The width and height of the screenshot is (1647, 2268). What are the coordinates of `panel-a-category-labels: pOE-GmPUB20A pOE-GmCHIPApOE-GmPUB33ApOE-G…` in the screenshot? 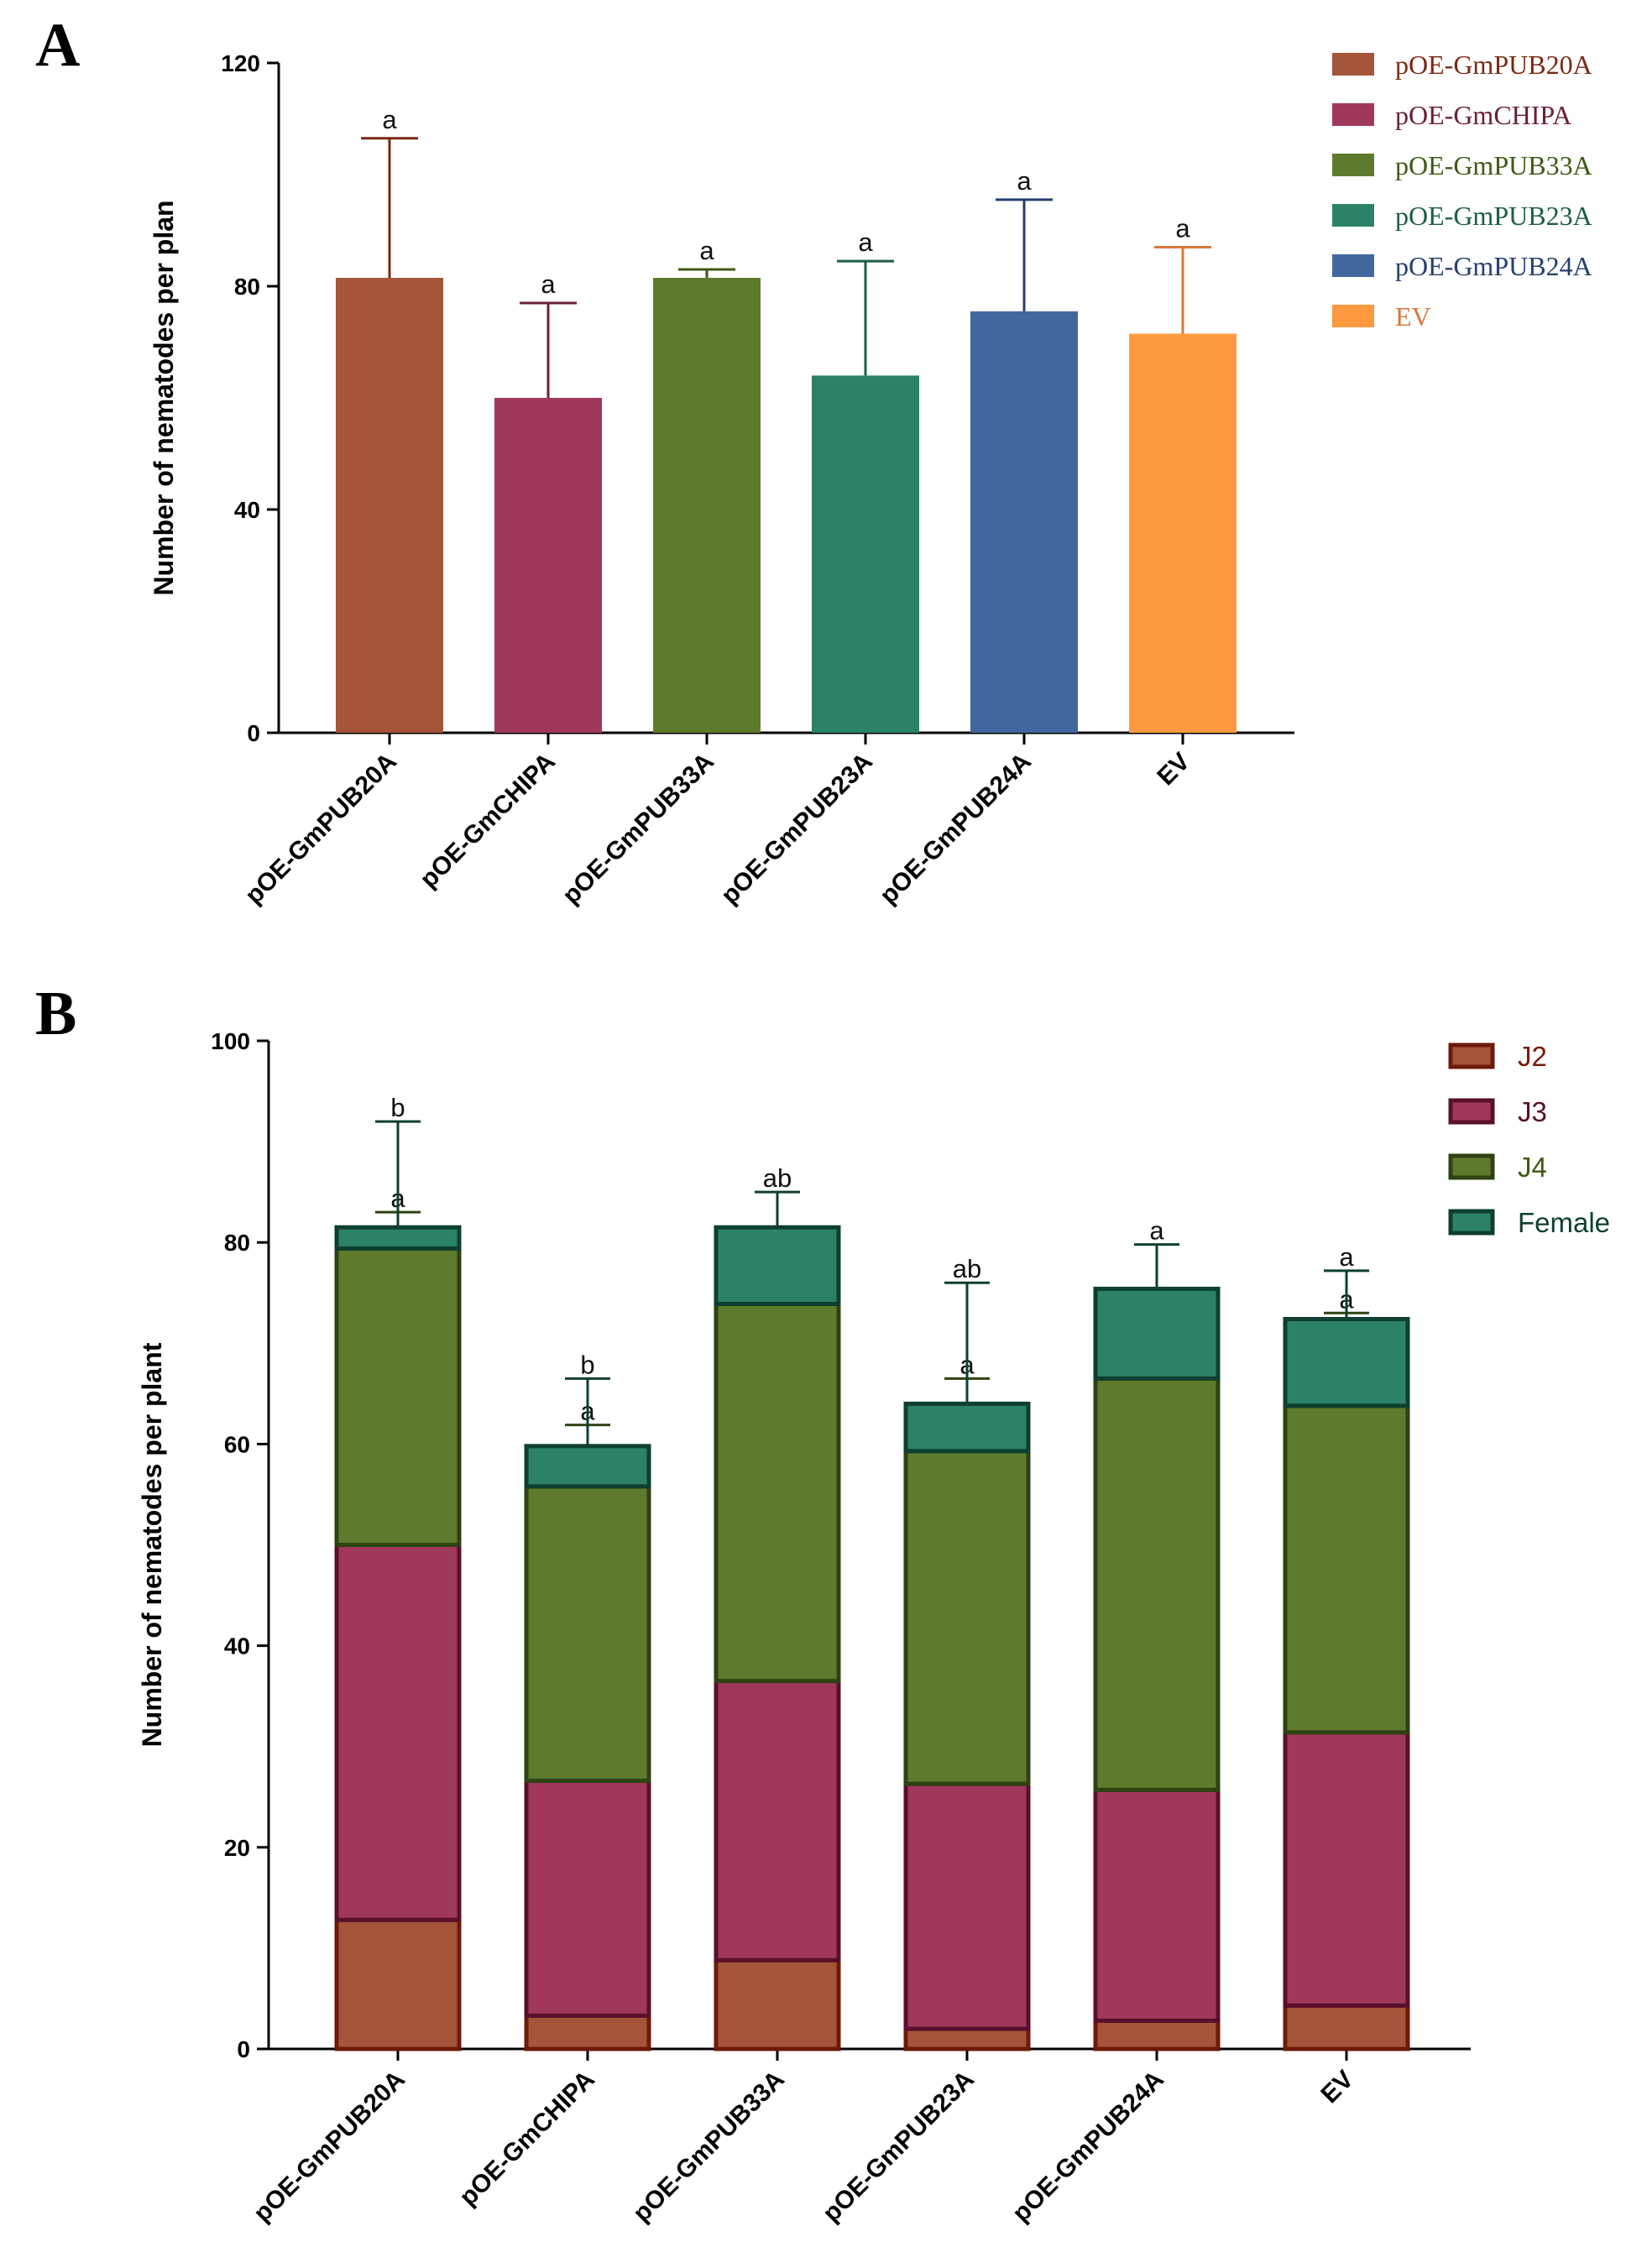 It's located at (717, 829).